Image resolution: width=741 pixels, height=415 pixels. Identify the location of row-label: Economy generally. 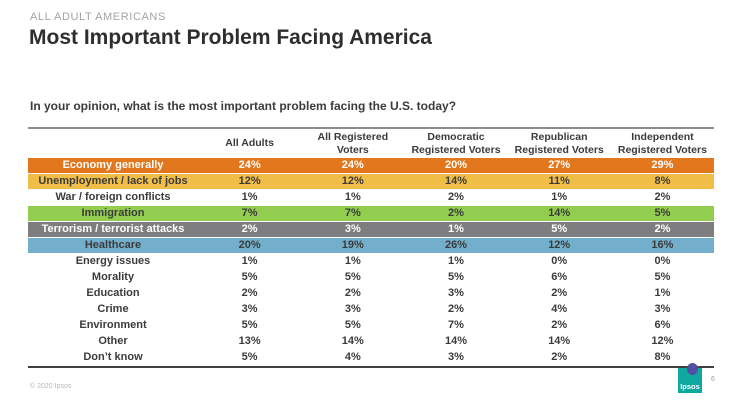
(113, 165).